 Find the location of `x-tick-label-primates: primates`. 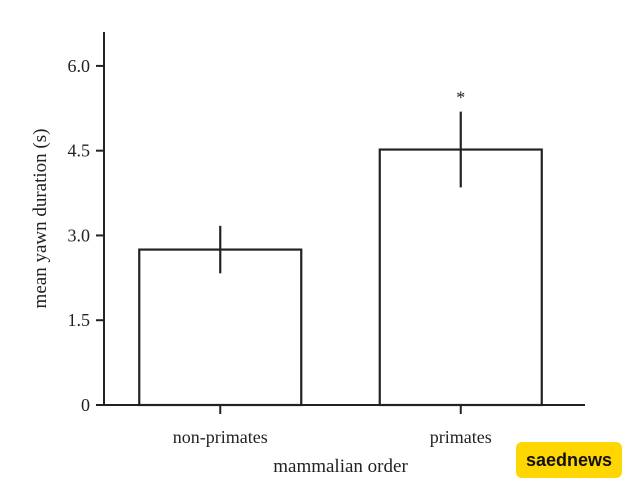

x-tick-label-primates: primates is located at coordinates (461, 437).